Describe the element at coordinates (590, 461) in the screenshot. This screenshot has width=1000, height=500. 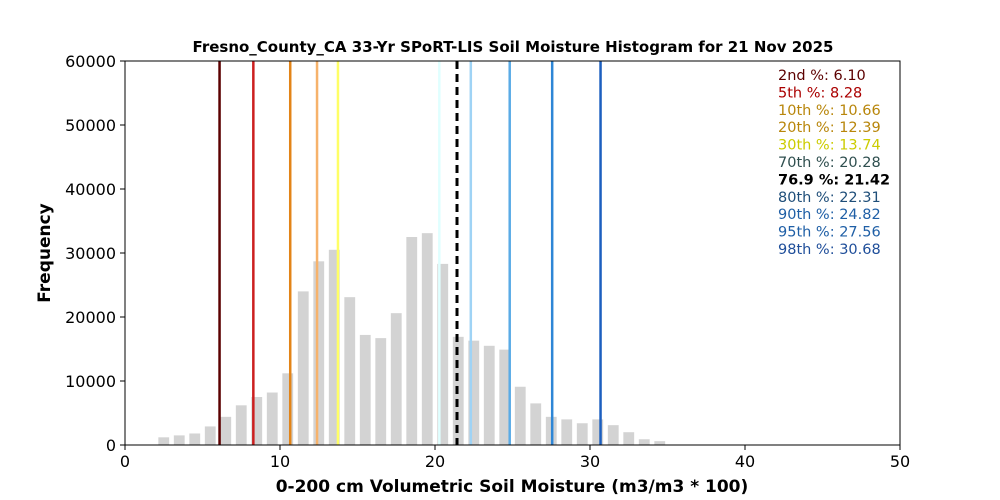
I see `x-tick-label: 30` at that location.